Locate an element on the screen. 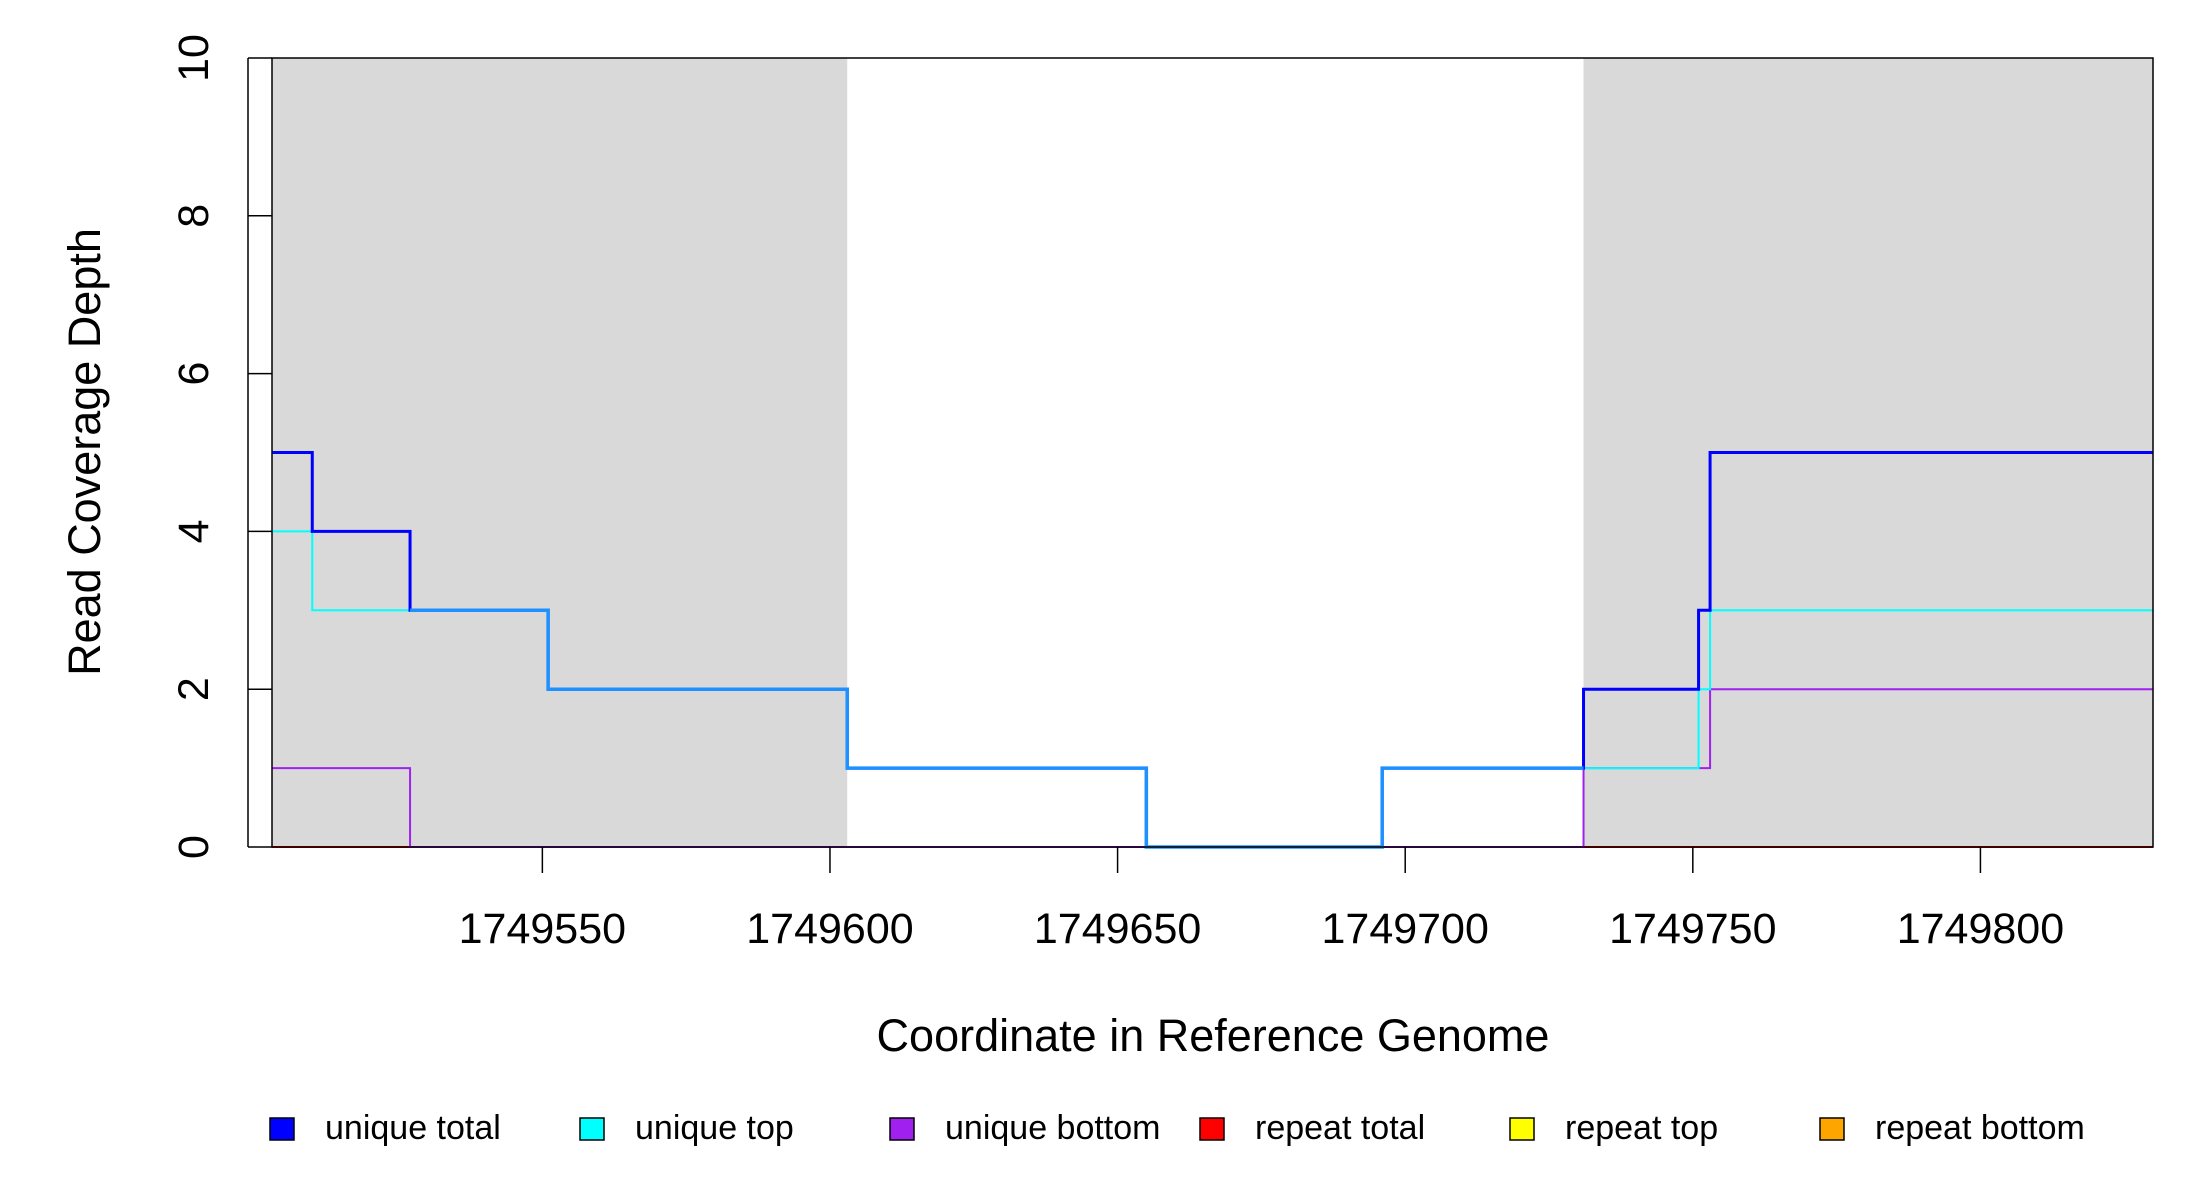 The image size is (2200, 1200). legend-label: unique total is located at coordinates (413, 1128).